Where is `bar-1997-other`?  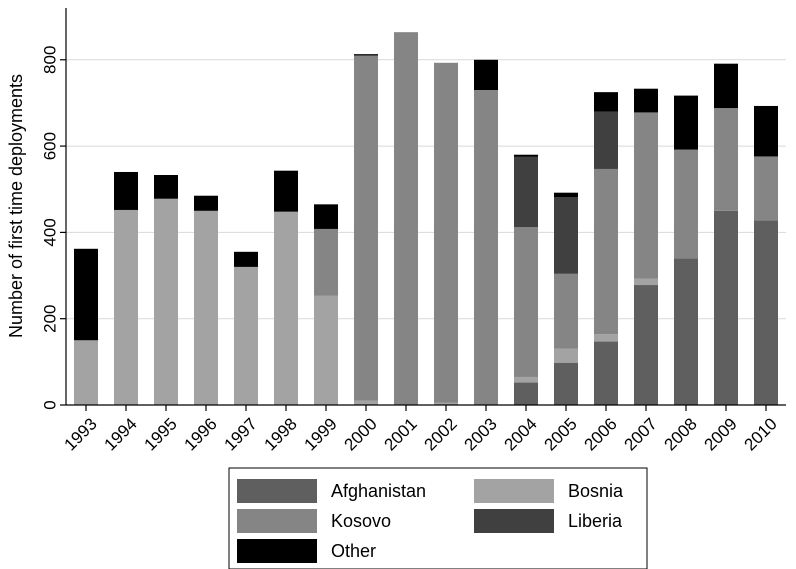 bar-1997-other is located at coordinates (246, 259).